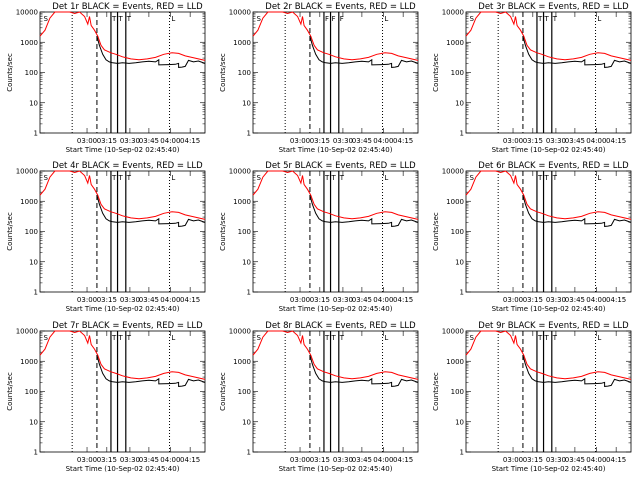  Describe the element at coordinates (127, 326) in the screenshot. I see `chart-title: Det 7r BLACK = Events, RED = LLD` at that location.